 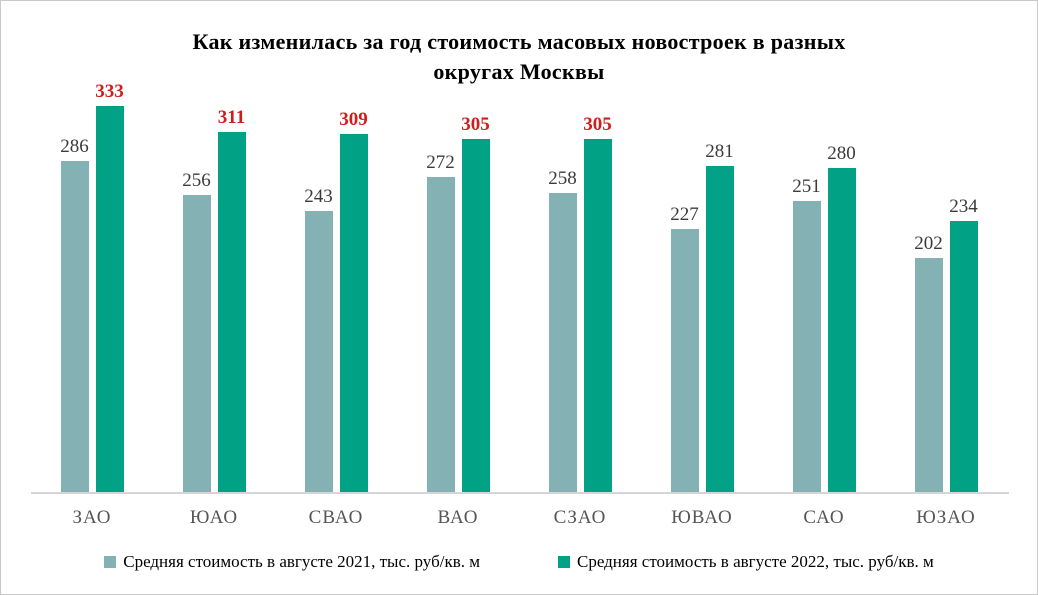 What do you see at coordinates (564, 562) in the screenshot?
I see `legend-swatch-2022` at bounding box center [564, 562].